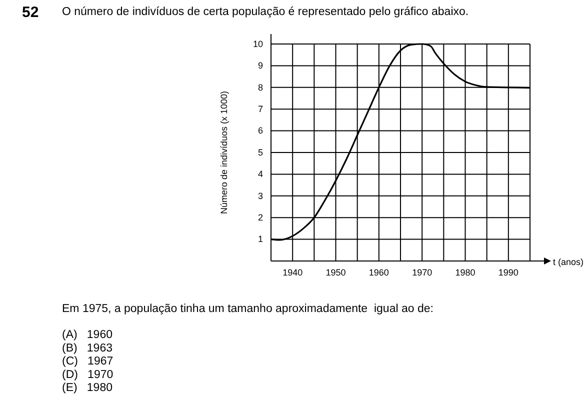 The image size is (588, 396). I want to click on text: (D) 1970, so click(88, 374).